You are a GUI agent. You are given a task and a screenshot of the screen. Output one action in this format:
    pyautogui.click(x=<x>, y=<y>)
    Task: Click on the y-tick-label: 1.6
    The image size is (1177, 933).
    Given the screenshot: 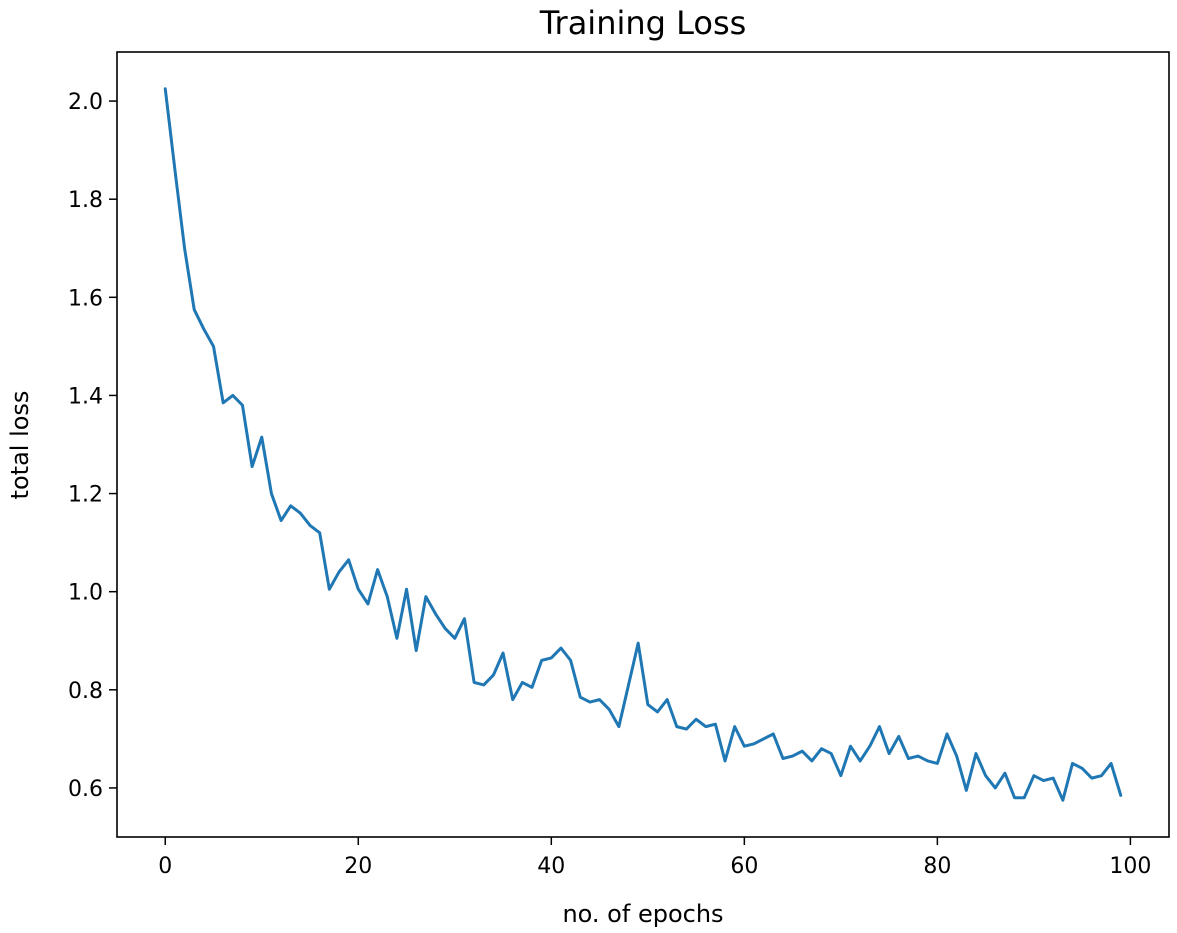 What is the action you would take?
    pyautogui.click(x=85, y=298)
    